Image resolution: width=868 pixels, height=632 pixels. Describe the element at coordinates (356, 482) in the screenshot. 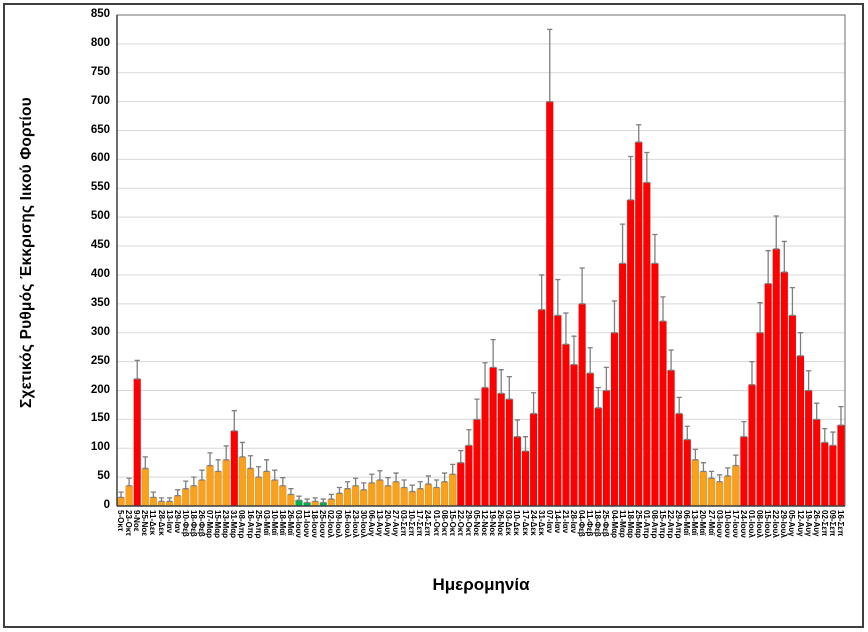

I see `error-bar-23-Ιουλ` at that location.